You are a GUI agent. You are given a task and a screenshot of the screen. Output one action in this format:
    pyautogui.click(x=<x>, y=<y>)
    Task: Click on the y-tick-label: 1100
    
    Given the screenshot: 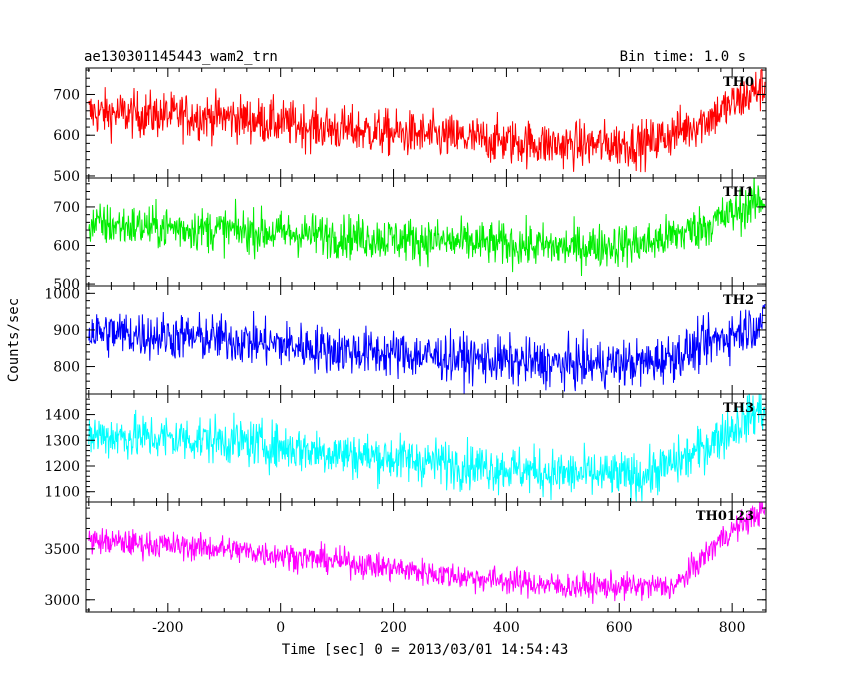 What is the action you would take?
    pyautogui.click(x=62, y=493)
    